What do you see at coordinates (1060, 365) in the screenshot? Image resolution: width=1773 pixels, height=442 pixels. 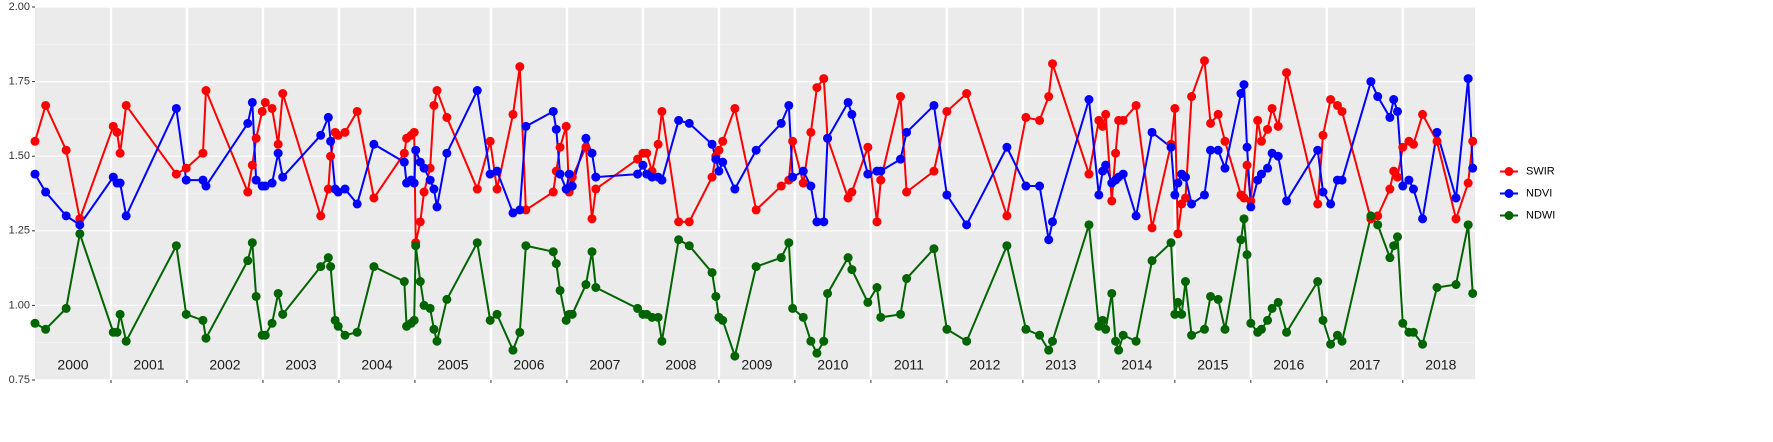 I see `year-label: 2013` at bounding box center [1060, 365].